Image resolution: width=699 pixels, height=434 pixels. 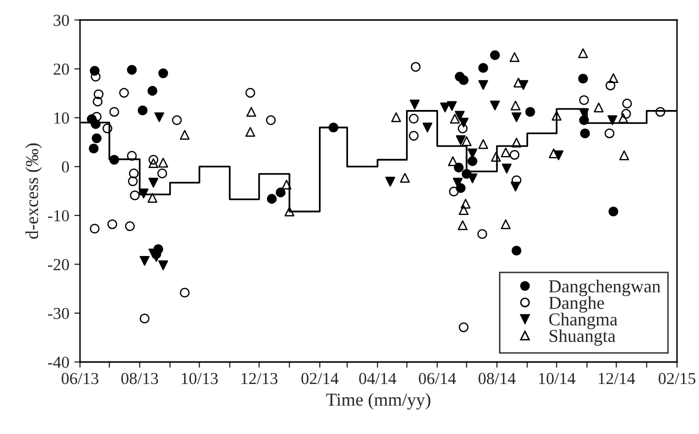 I want to click on x-tick-label: 10/13, so click(x=200, y=378).